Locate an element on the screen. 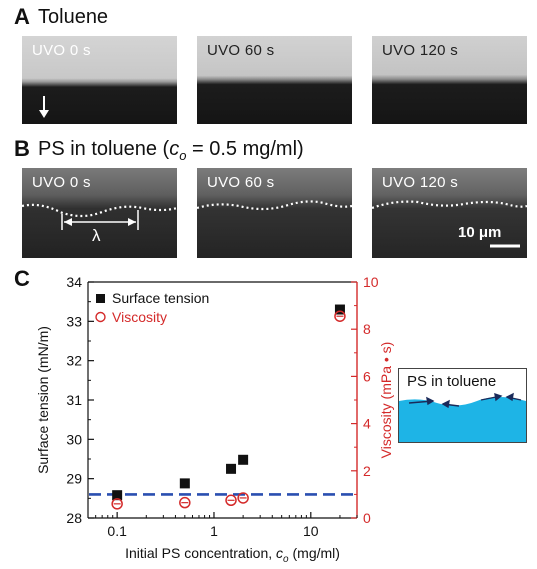  y-left-tick-label: 29 is located at coordinates (74, 479).